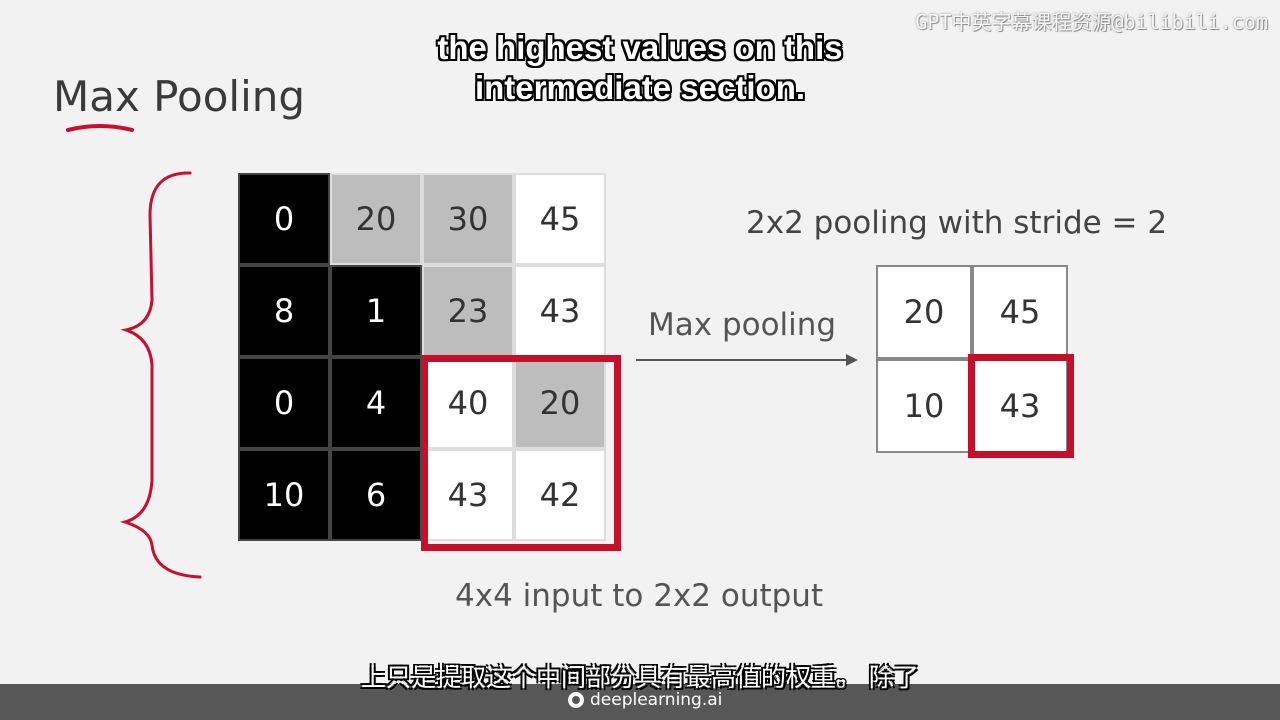 The image size is (1280, 720). I want to click on input-cell: 8, so click(284, 311).